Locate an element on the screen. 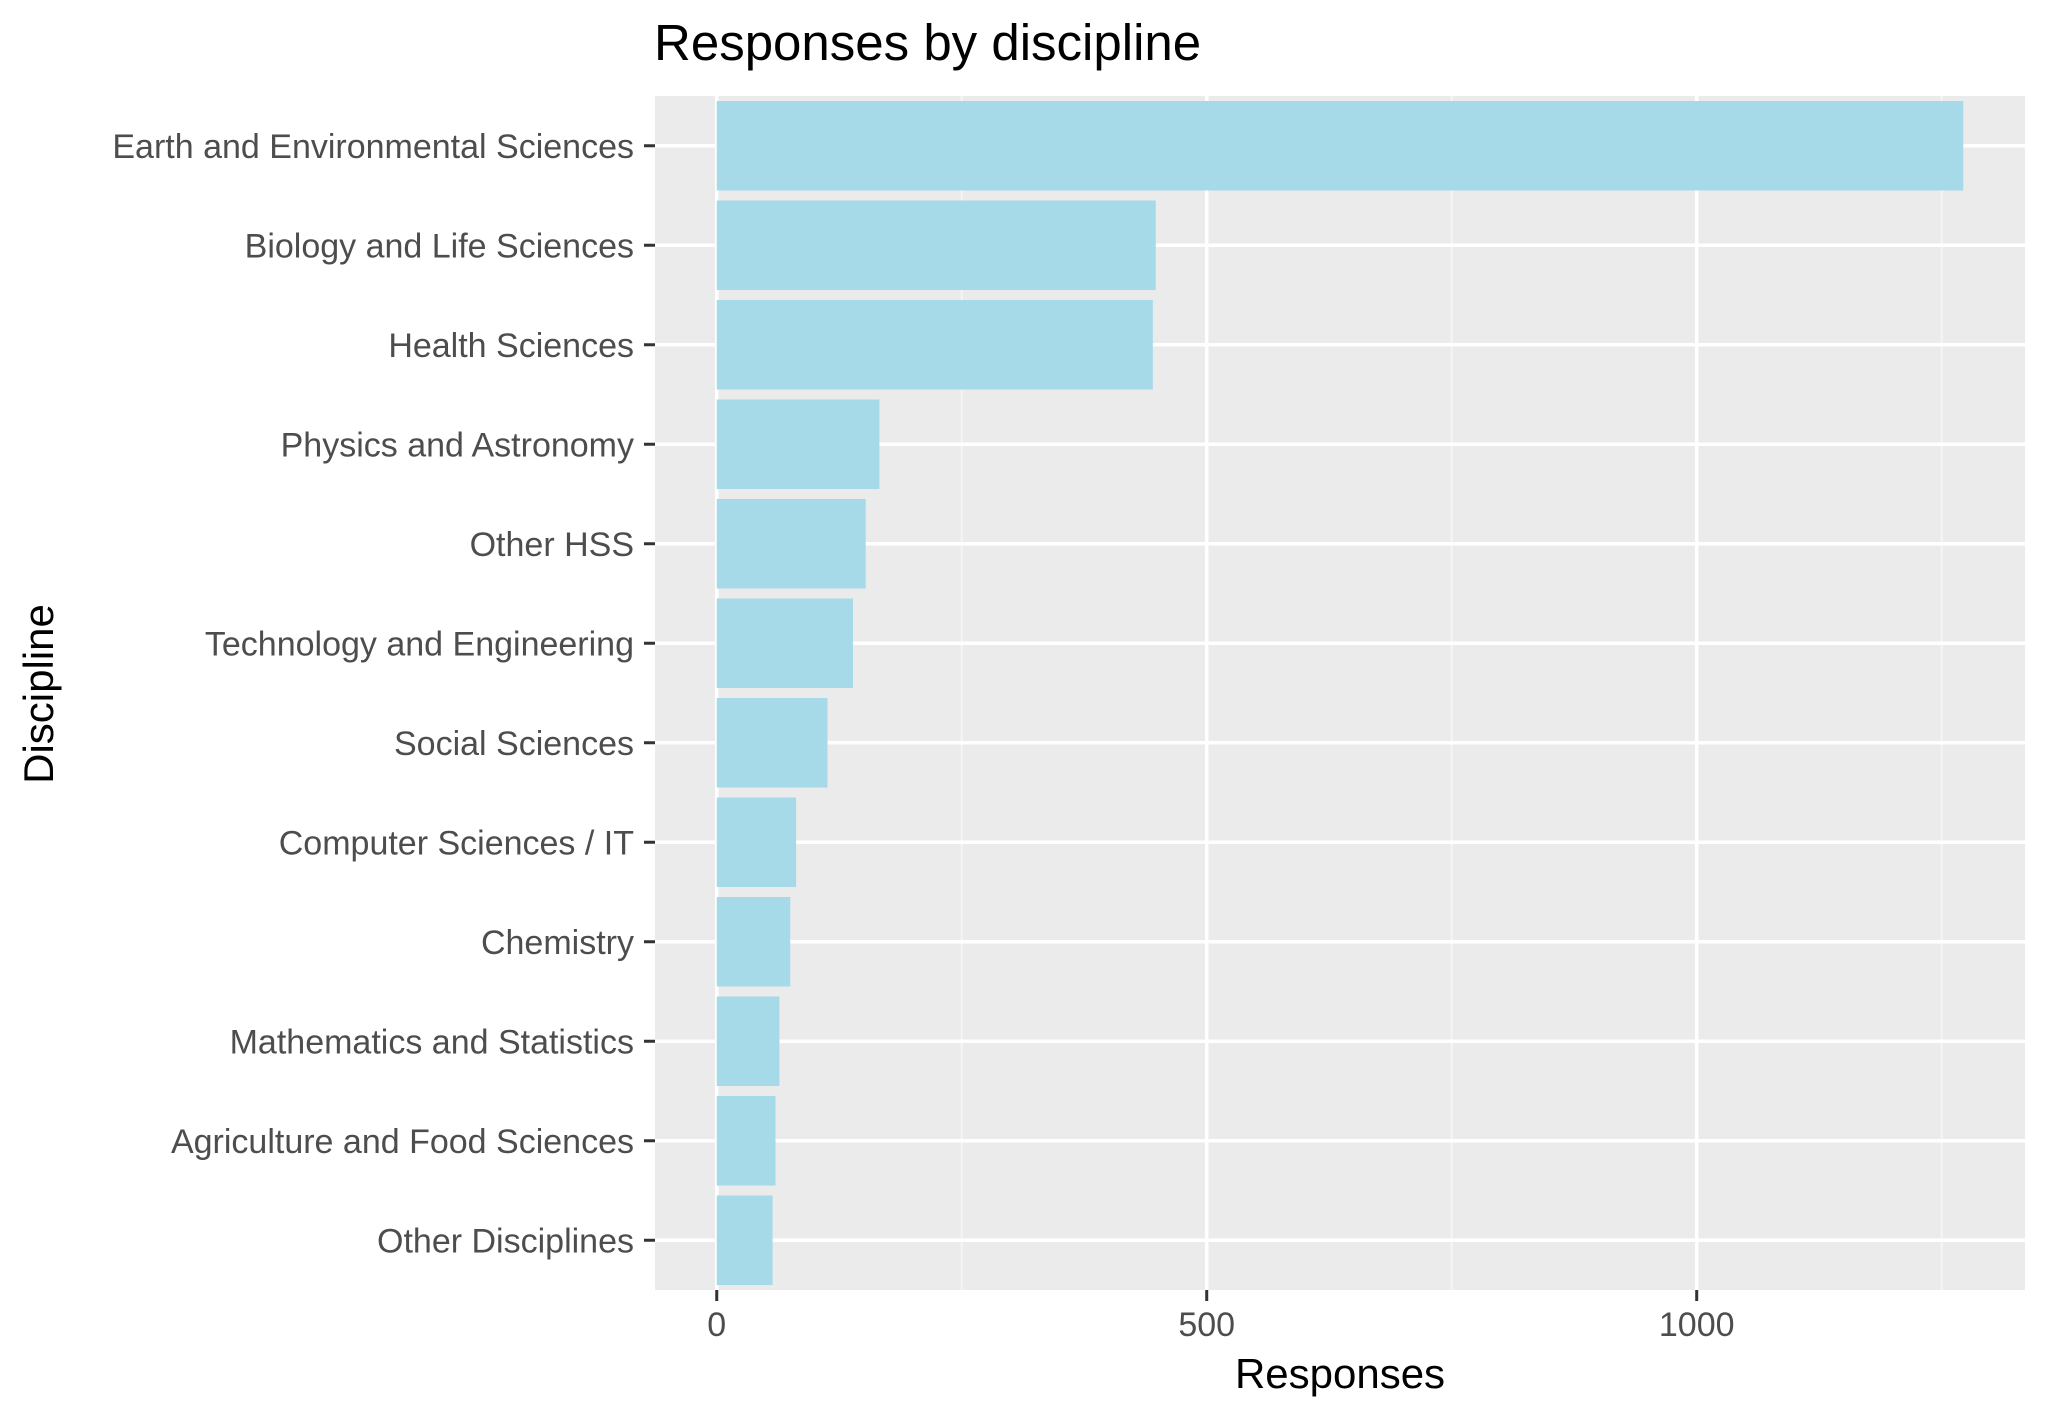 The width and height of the screenshot is (2048, 1423). y-tick-label: Technology and Engineering is located at coordinates (419, 644).